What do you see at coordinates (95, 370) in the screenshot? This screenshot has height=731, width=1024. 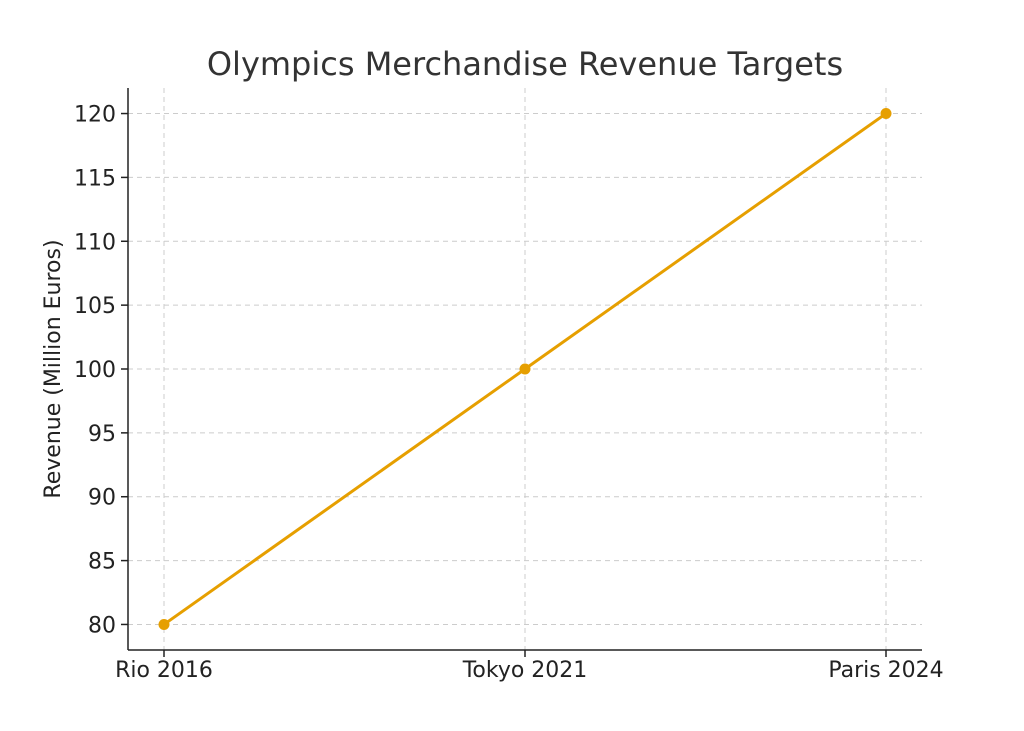 I see `y-tick-label: 100` at bounding box center [95, 370].